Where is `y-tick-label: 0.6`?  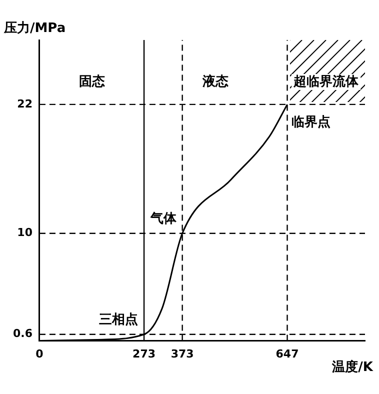 y-tick-label: 0.6 is located at coordinates (22, 333).